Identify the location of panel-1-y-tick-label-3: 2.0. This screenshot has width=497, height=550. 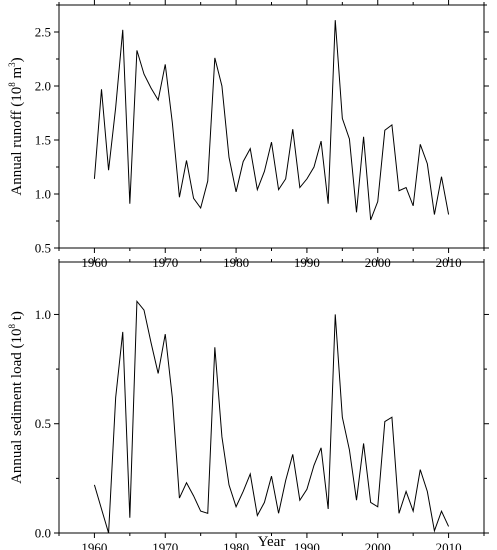
(43, 86).